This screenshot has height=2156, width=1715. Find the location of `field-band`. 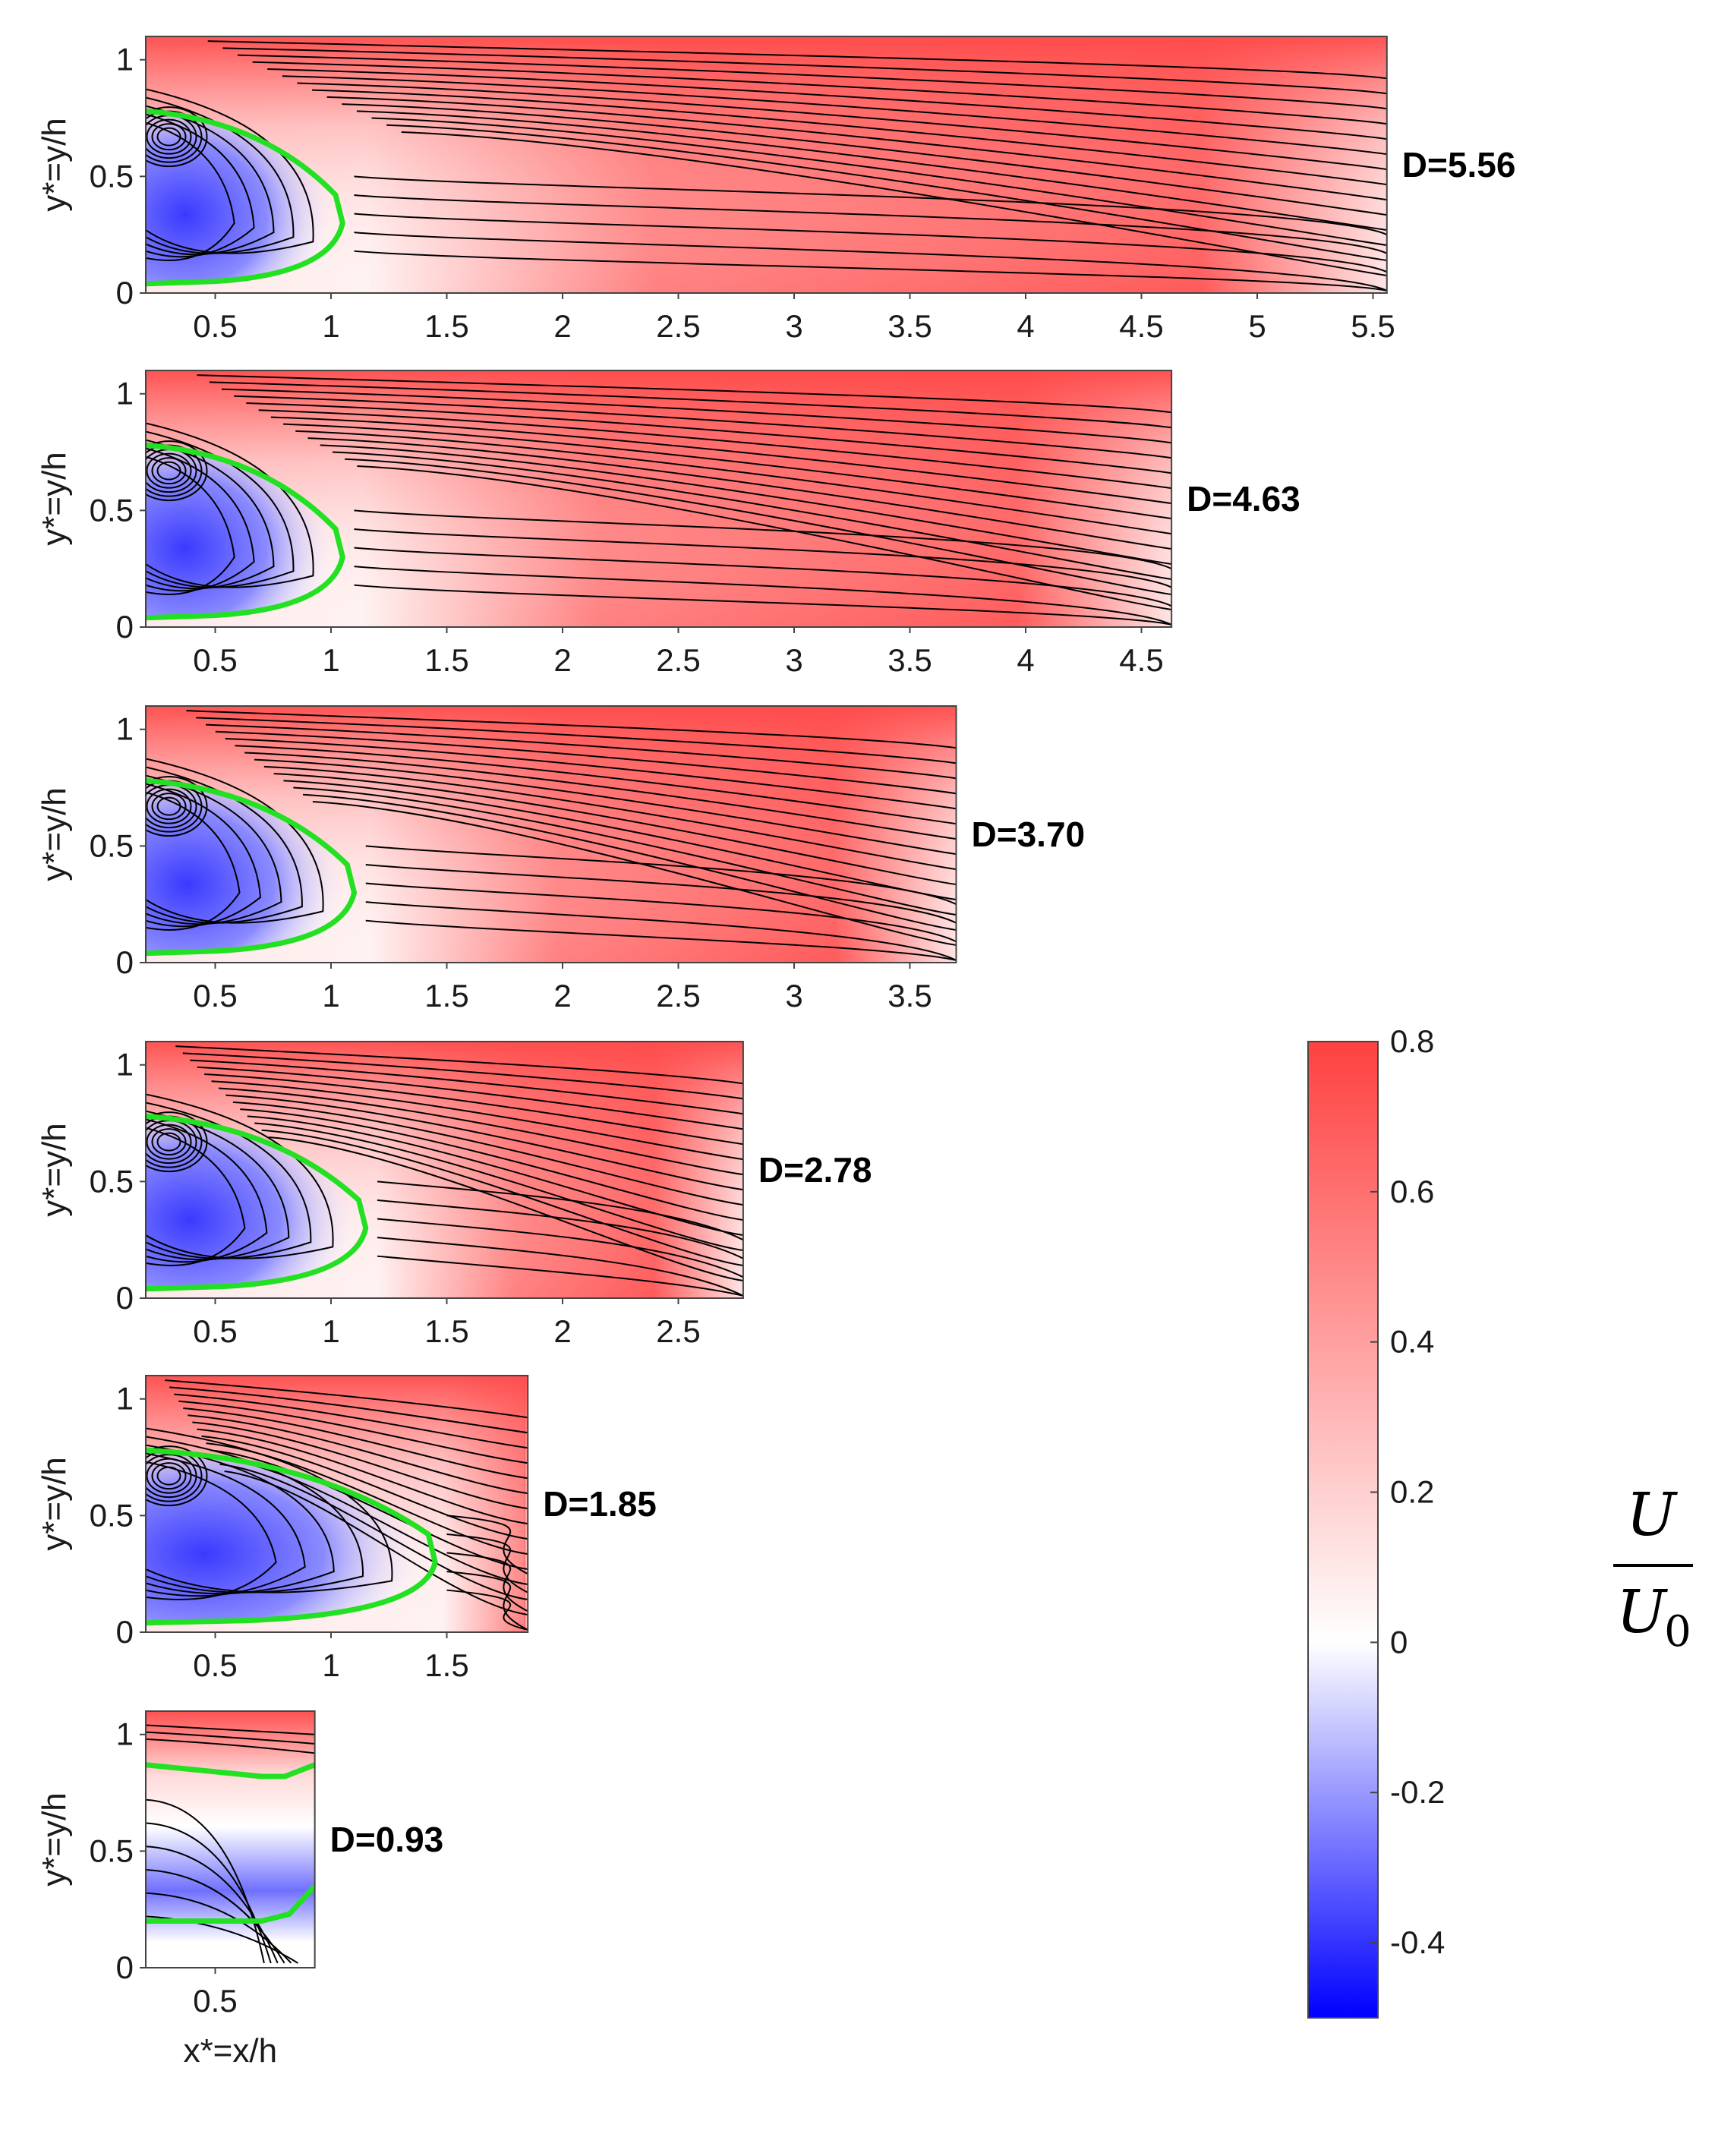

field-band is located at coordinates (231, 1839).